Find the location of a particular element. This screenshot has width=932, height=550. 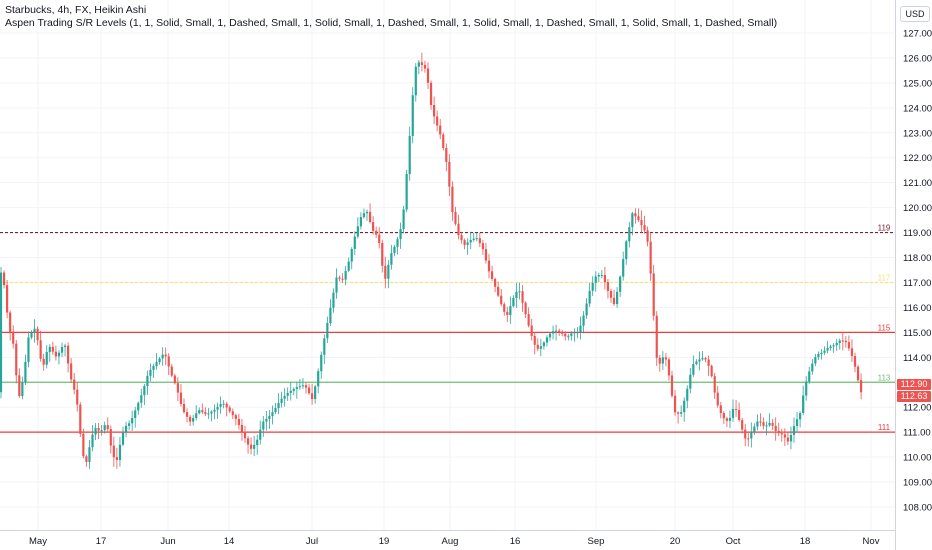

sr-level-label: 115 is located at coordinates (884, 327).